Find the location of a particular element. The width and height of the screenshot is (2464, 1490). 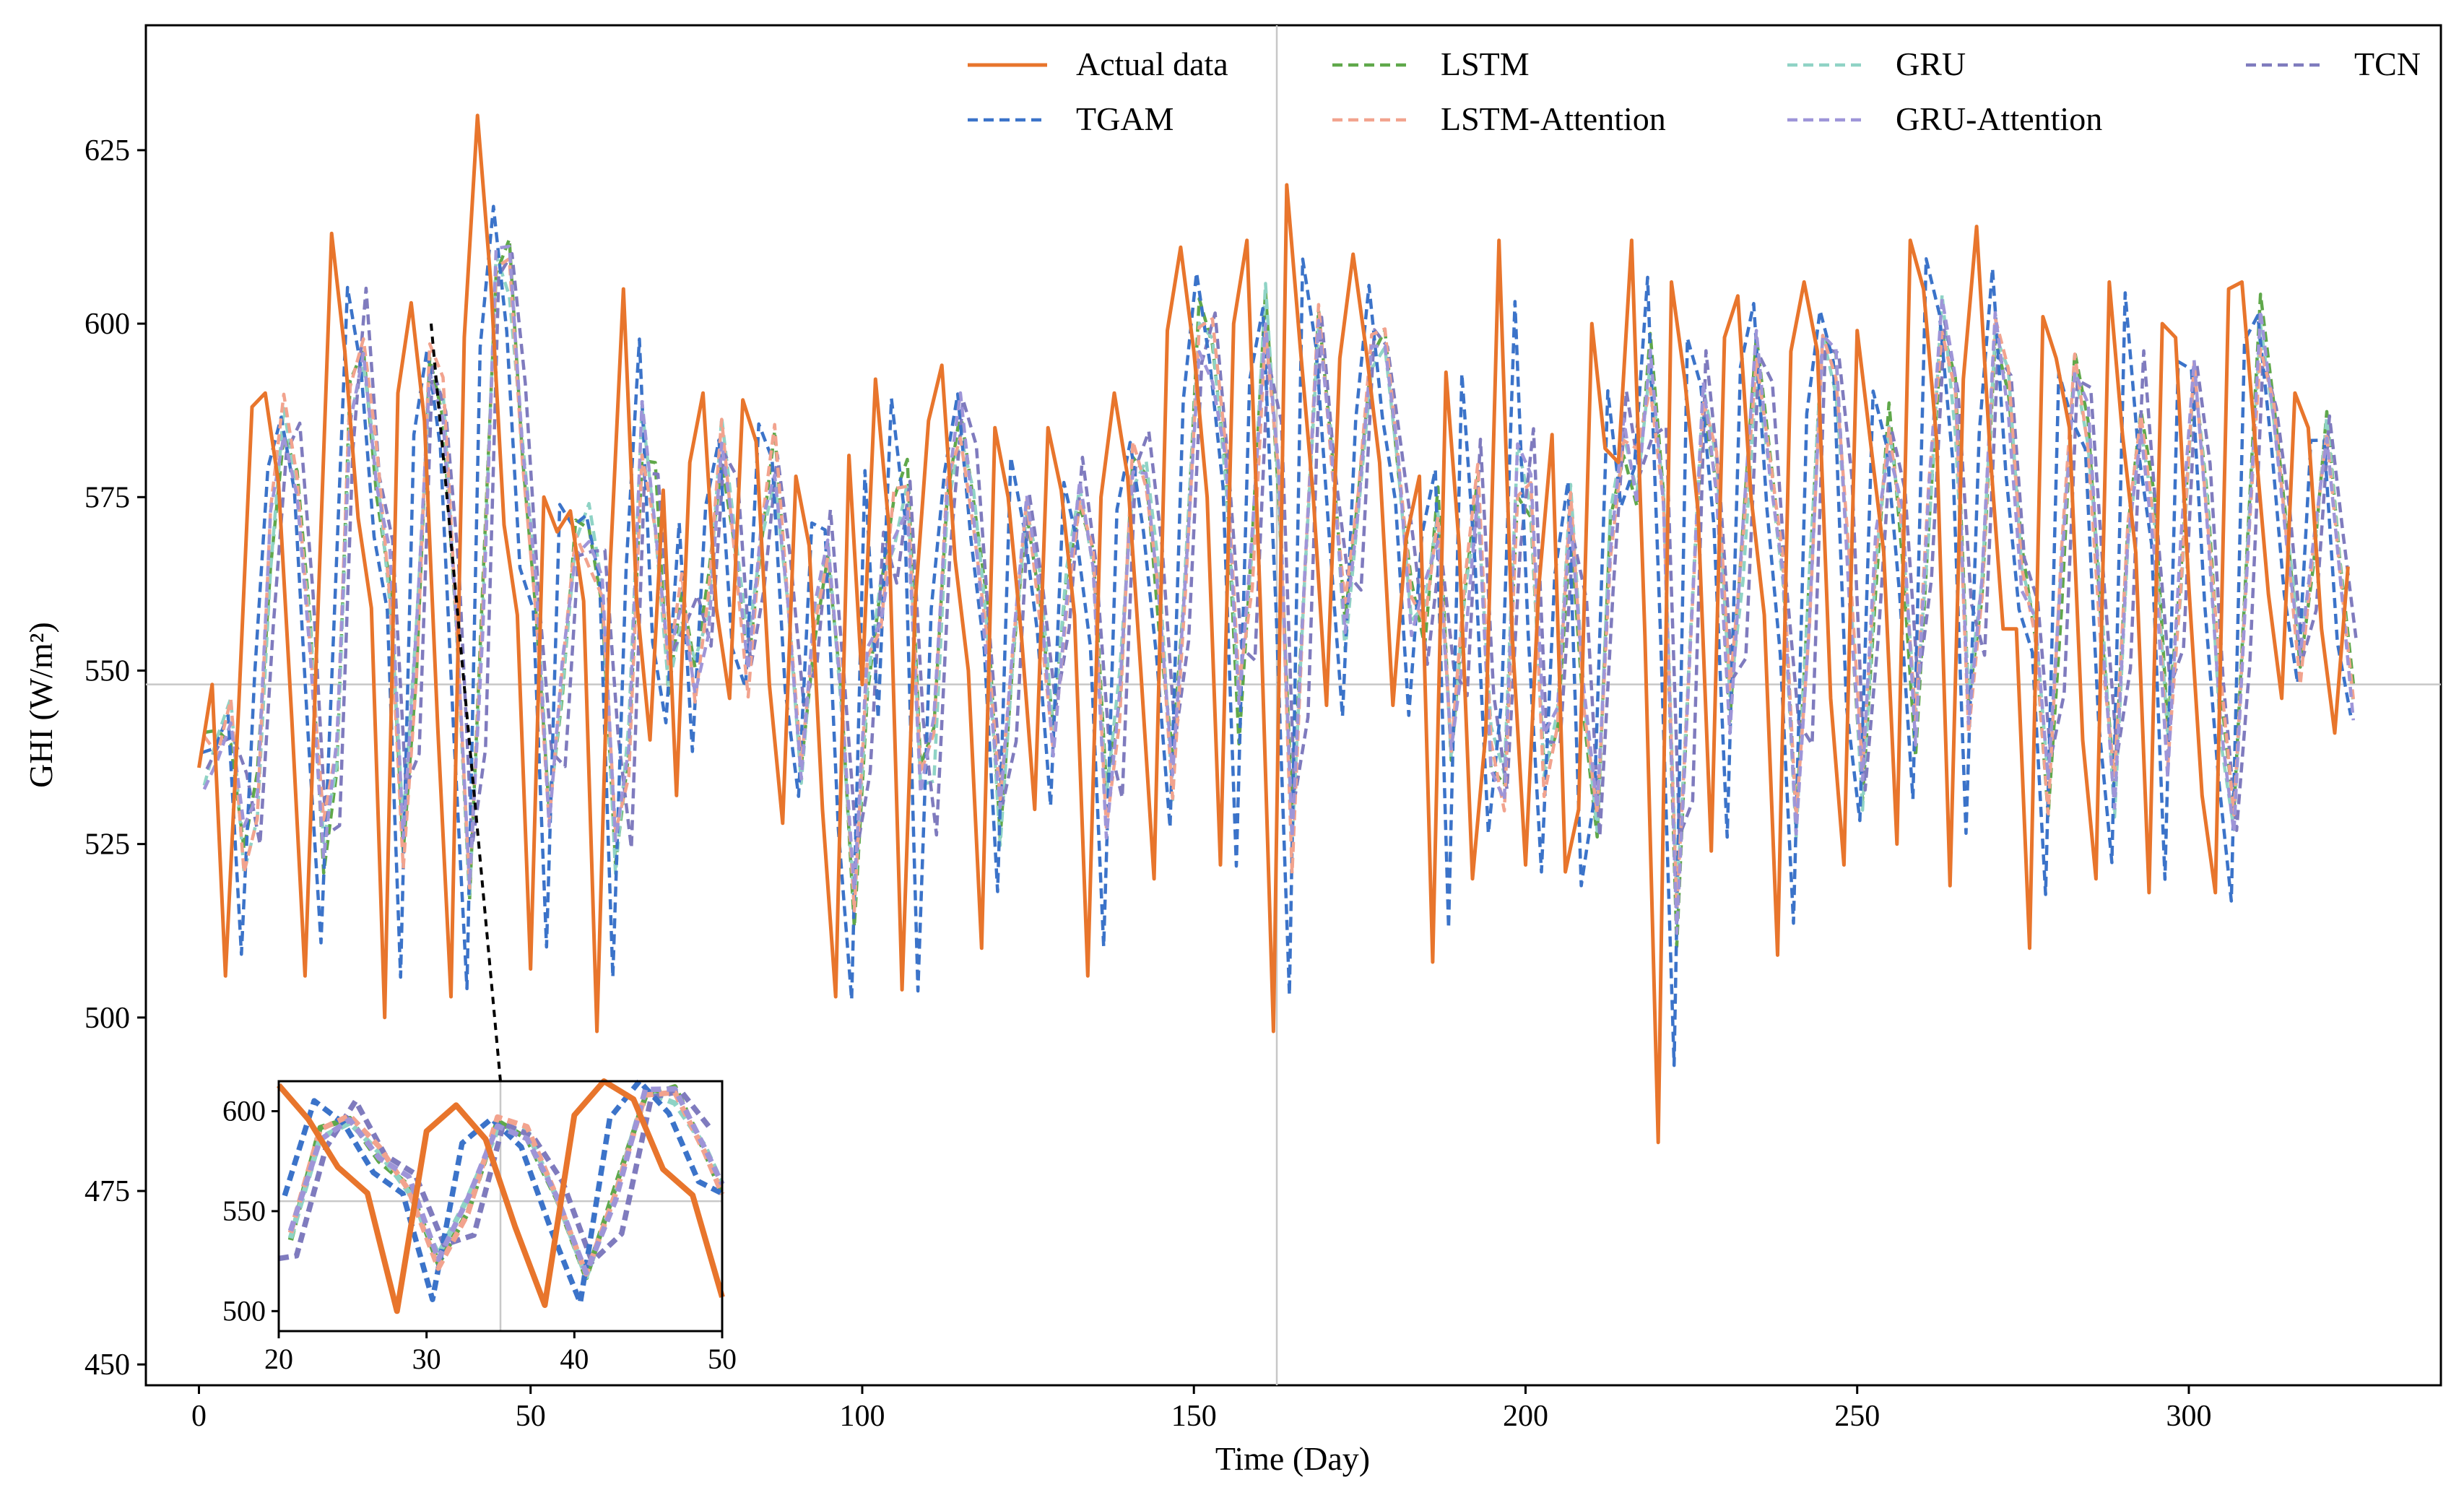

legend-item-tcn: TCN is located at coordinates (2333, 64).